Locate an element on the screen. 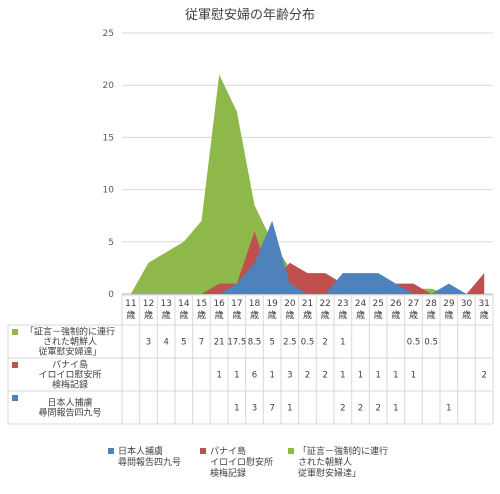  category-label: 31 is located at coordinates (483, 304).